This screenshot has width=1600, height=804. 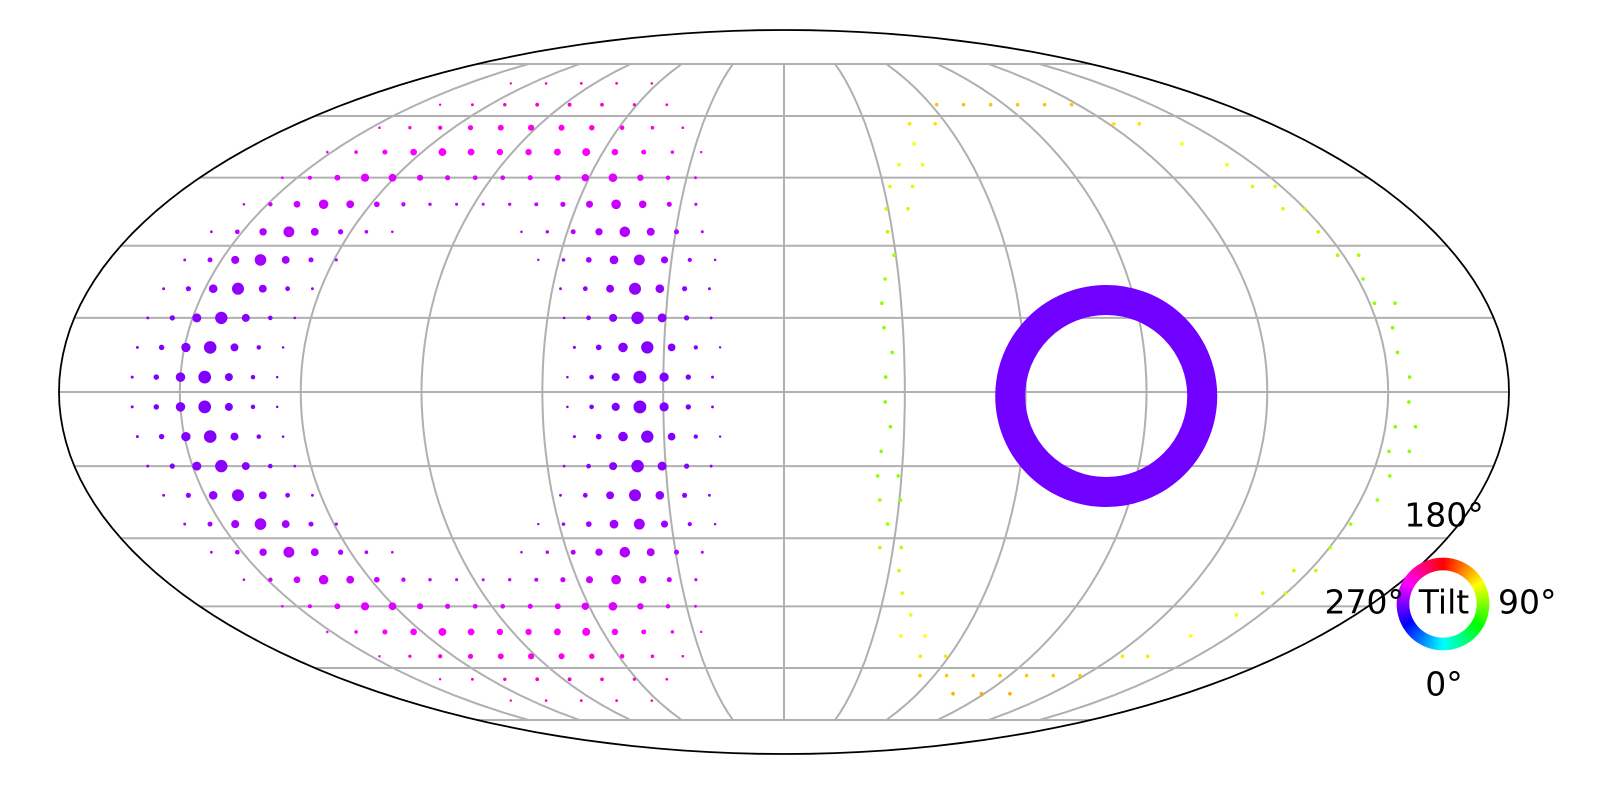 What do you see at coordinates (1106, 396) in the screenshot?
I see `highlight-ring` at bounding box center [1106, 396].